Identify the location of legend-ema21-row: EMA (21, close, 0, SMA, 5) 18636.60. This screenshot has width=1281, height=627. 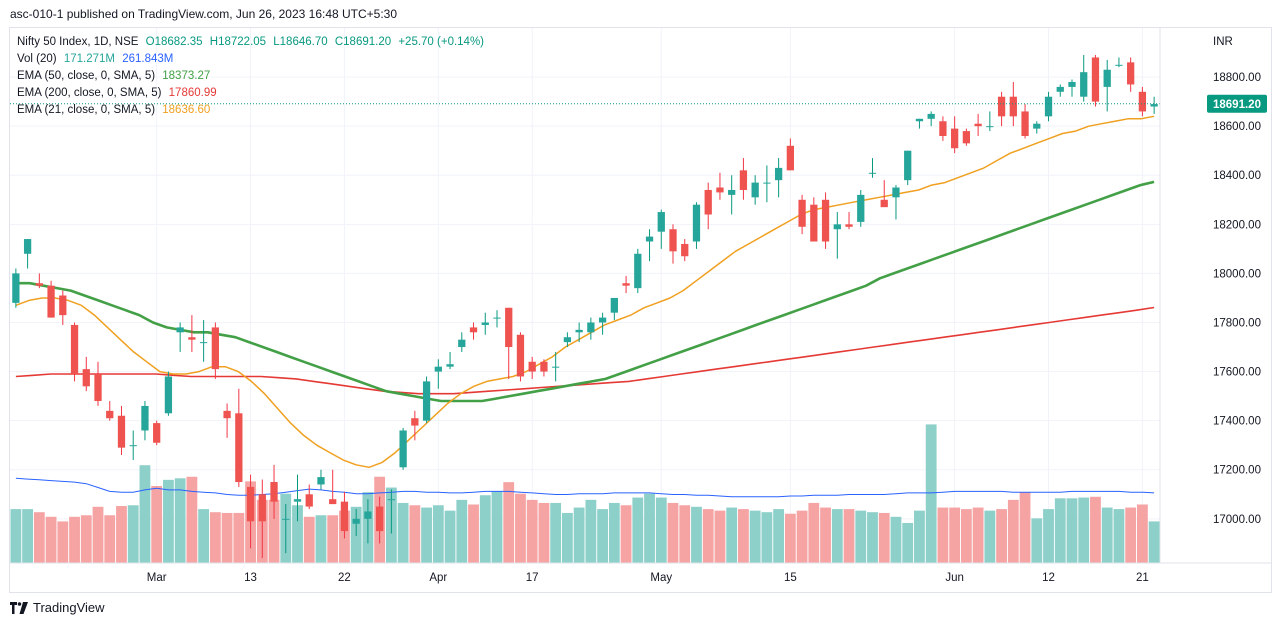
(250, 110).